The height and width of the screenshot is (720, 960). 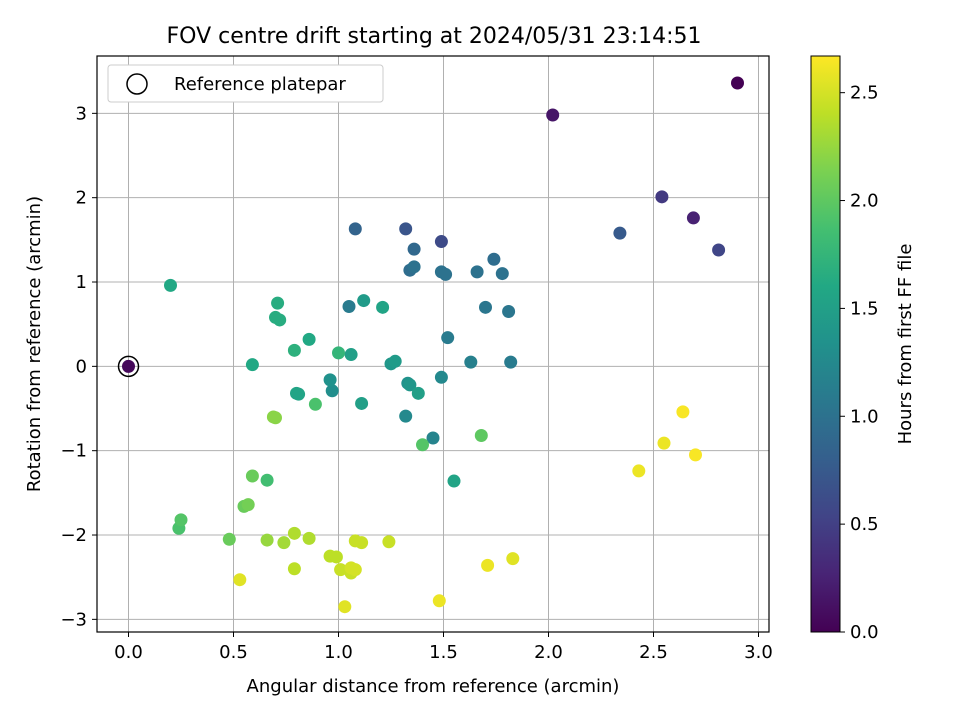 What do you see at coordinates (338, 652) in the screenshot?
I see `x-tick-label: 1.0` at bounding box center [338, 652].